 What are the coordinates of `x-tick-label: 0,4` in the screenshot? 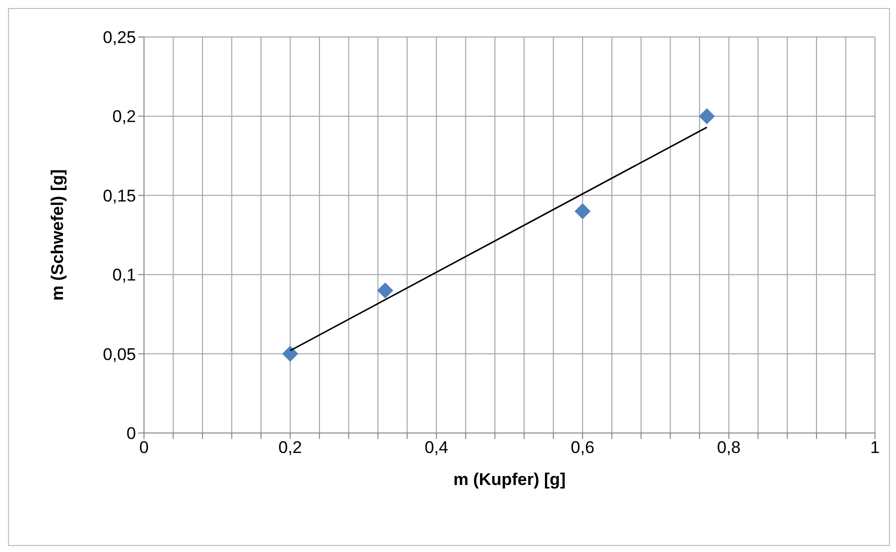 It's located at (436, 448).